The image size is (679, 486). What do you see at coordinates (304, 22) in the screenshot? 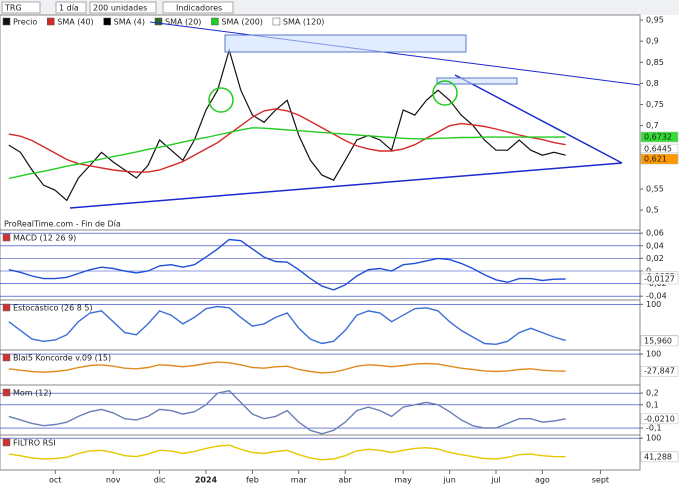
I see `legend-entry: SMA (120)` at bounding box center [304, 22].